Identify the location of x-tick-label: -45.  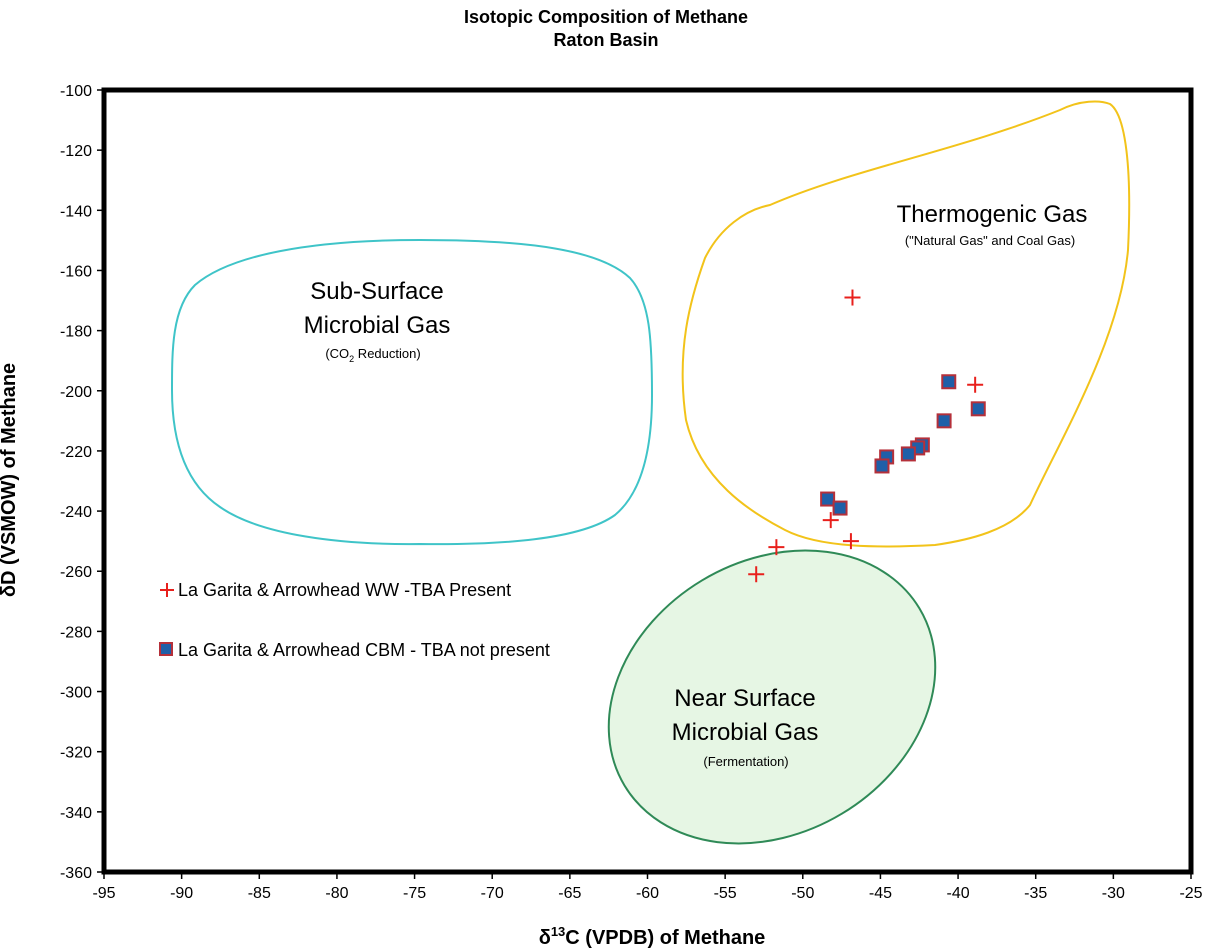
(880, 893).